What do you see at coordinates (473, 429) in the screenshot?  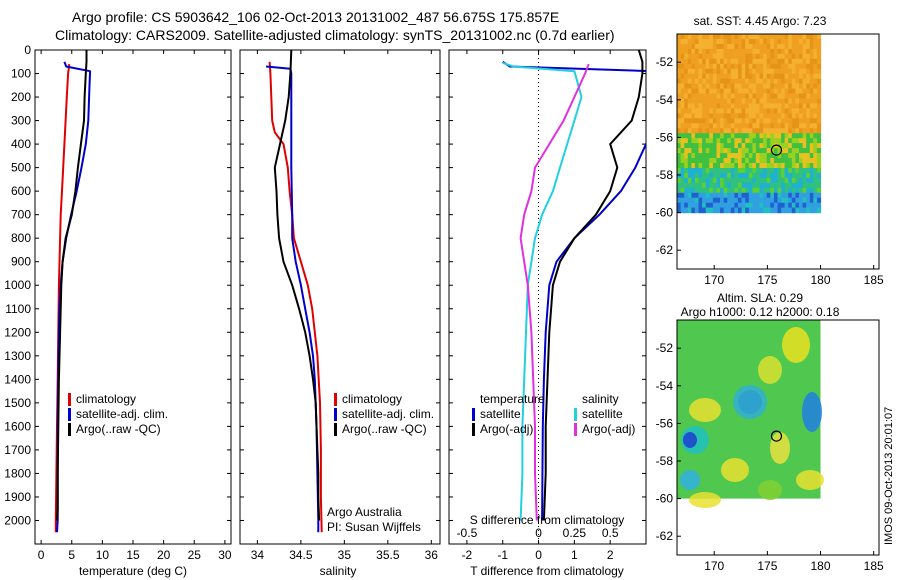 I see `legend-swatch-t-argo` at bounding box center [473, 429].